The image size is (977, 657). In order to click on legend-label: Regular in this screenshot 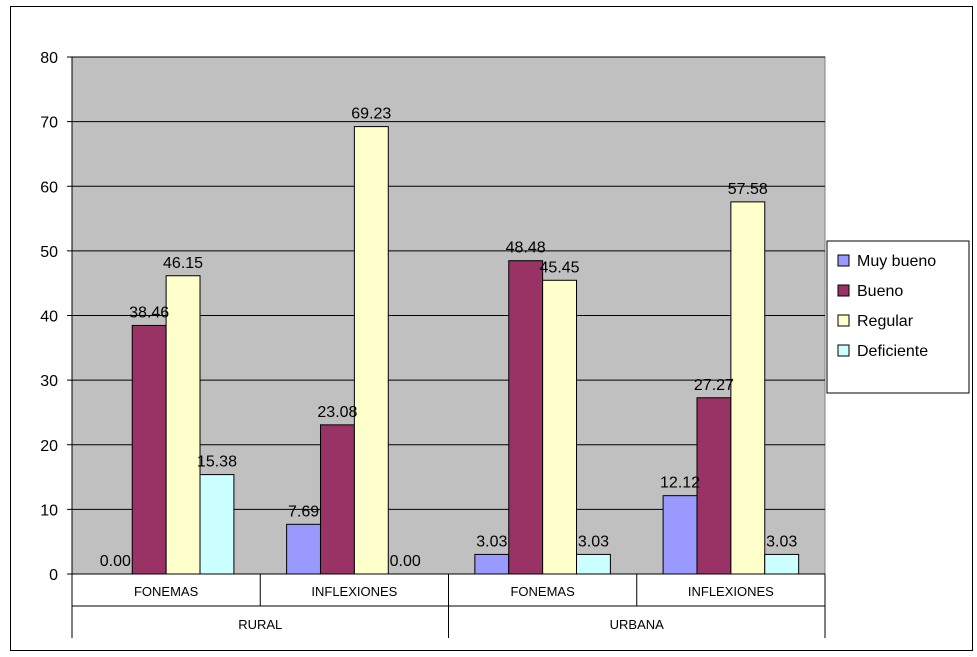, I will do `click(885, 321)`.